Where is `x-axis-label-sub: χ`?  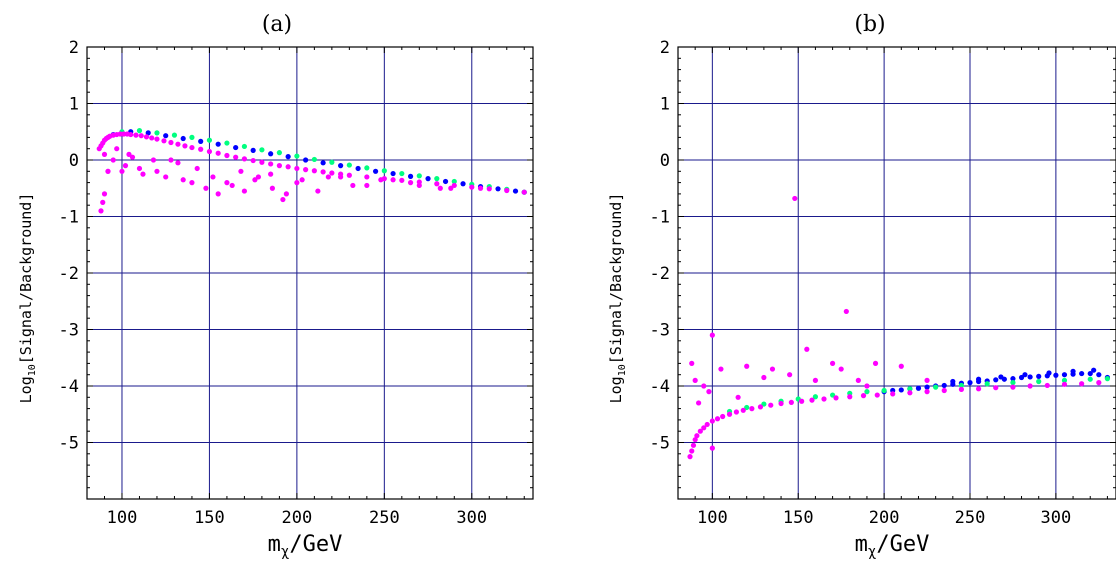
x-axis-label-sub: χ is located at coordinates (285, 552).